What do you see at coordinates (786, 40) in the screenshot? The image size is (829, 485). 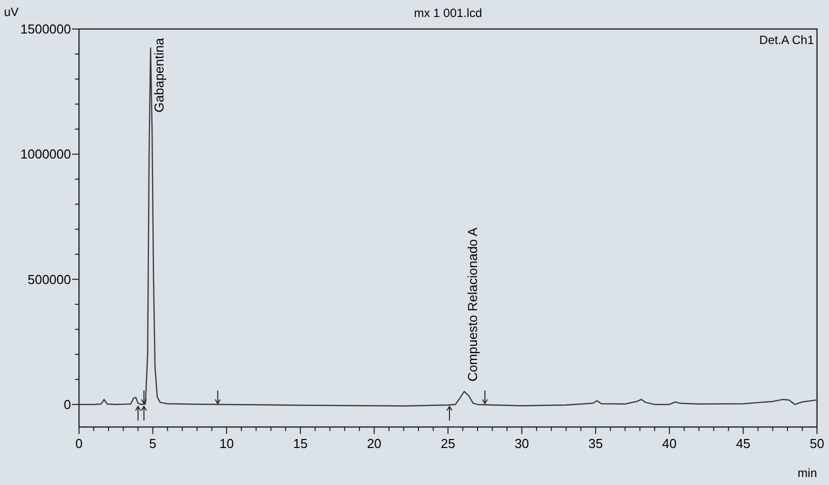 I see `annotation: Det.A Ch1` at bounding box center [786, 40].